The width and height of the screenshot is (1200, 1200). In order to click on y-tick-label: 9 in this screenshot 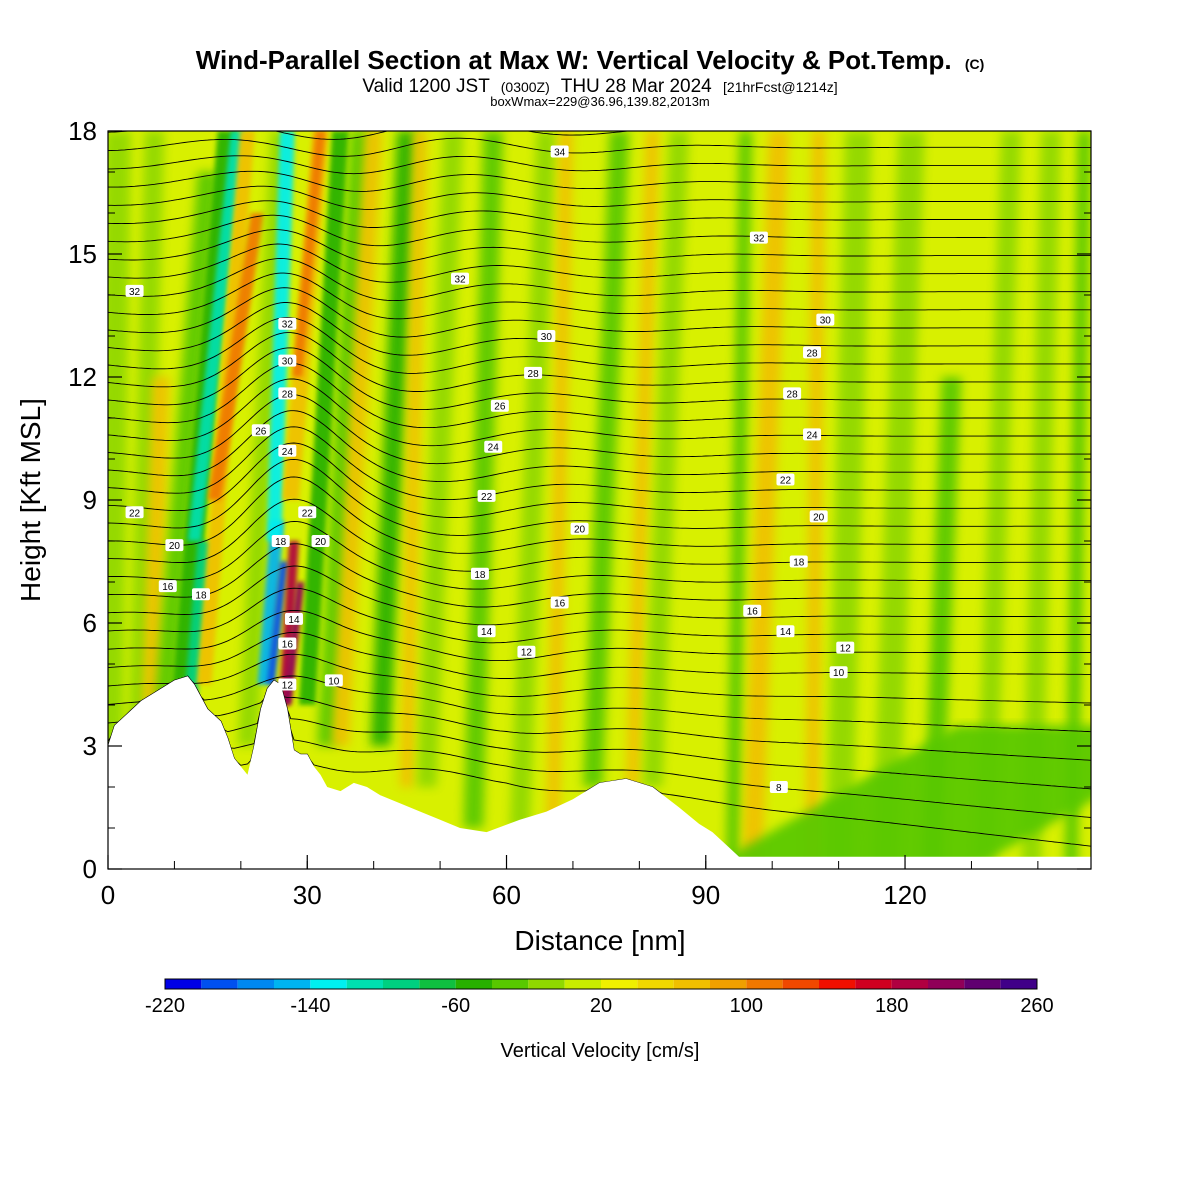, I will do `click(90, 500)`.